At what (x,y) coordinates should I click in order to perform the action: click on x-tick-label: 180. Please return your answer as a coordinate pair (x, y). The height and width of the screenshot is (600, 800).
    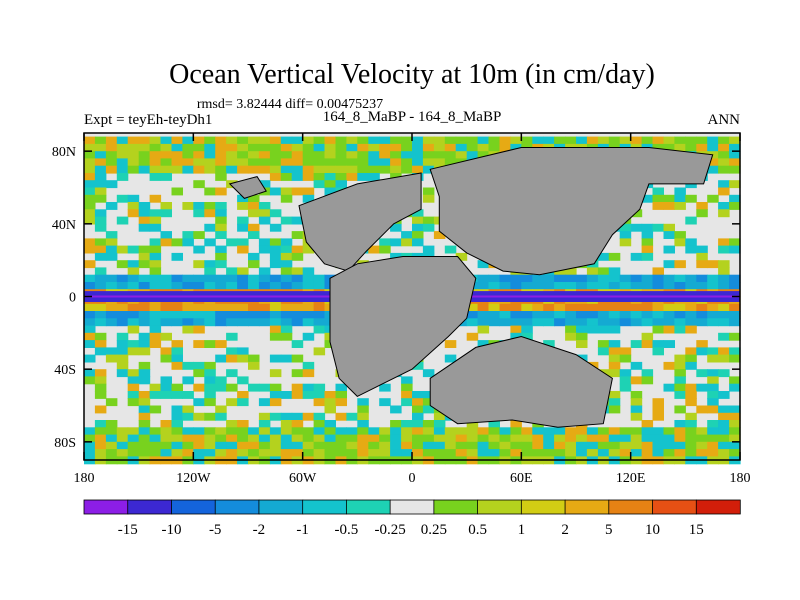
    Looking at the image, I should click on (740, 478).